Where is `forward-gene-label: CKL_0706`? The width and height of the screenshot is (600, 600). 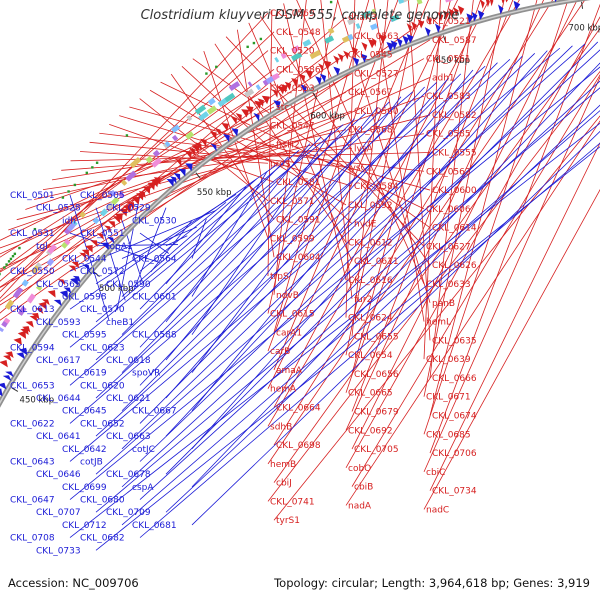
forward-gene-label: CKL_0706 is located at coordinates (454, 454).